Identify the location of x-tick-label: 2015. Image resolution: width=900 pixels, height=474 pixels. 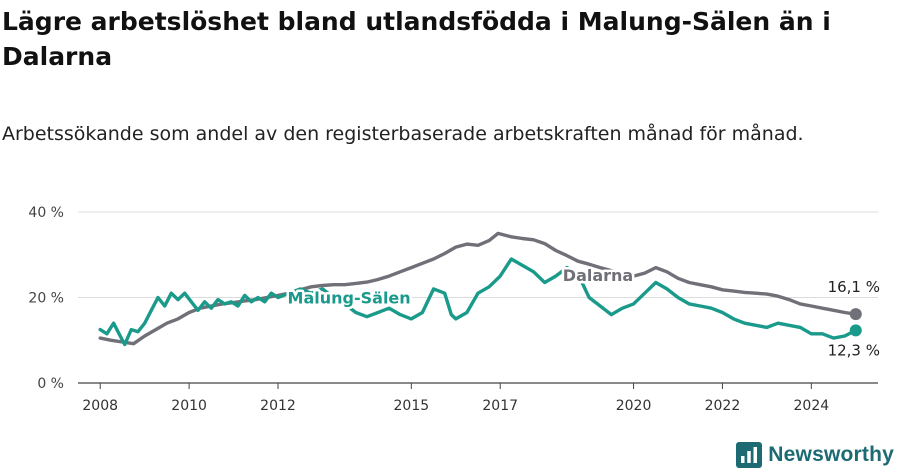
(412, 406).